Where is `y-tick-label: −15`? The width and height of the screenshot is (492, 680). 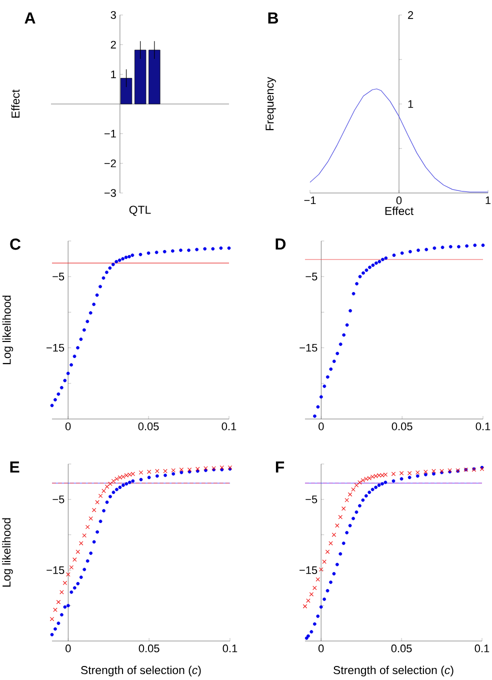 y-tick-label: −15 is located at coordinates (55, 570).